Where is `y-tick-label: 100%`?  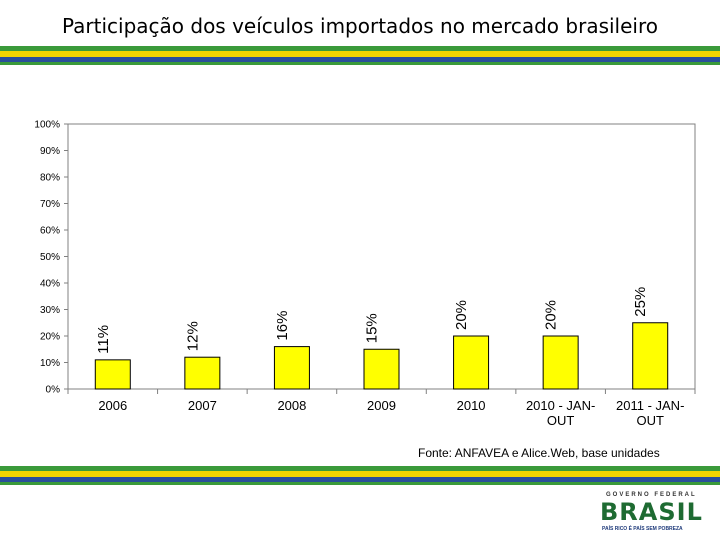
y-tick-label: 100% is located at coordinates (47, 125).